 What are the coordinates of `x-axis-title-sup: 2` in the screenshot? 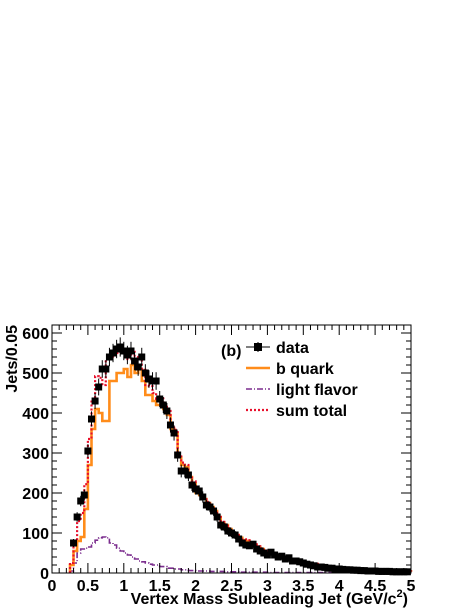 It's located at (400, 594).